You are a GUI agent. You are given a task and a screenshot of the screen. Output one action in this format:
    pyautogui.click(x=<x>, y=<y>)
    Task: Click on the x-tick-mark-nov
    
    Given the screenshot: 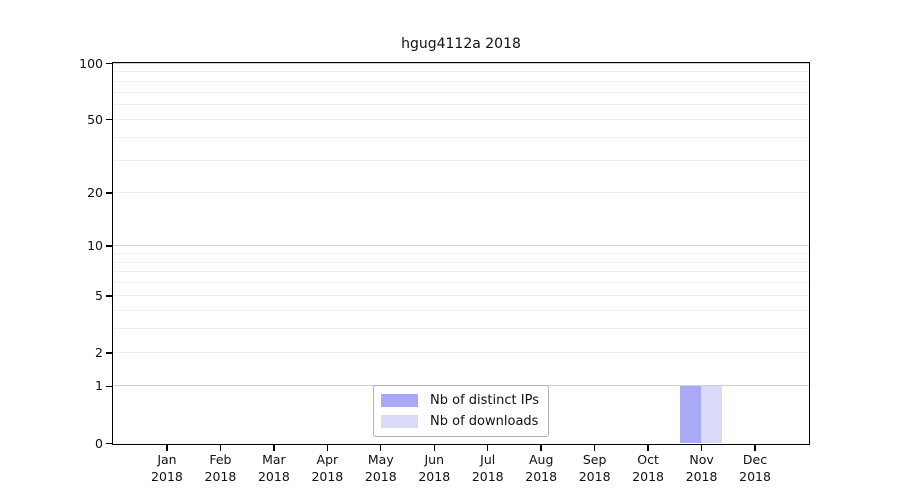 What is the action you would take?
    pyautogui.click(x=701, y=448)
    